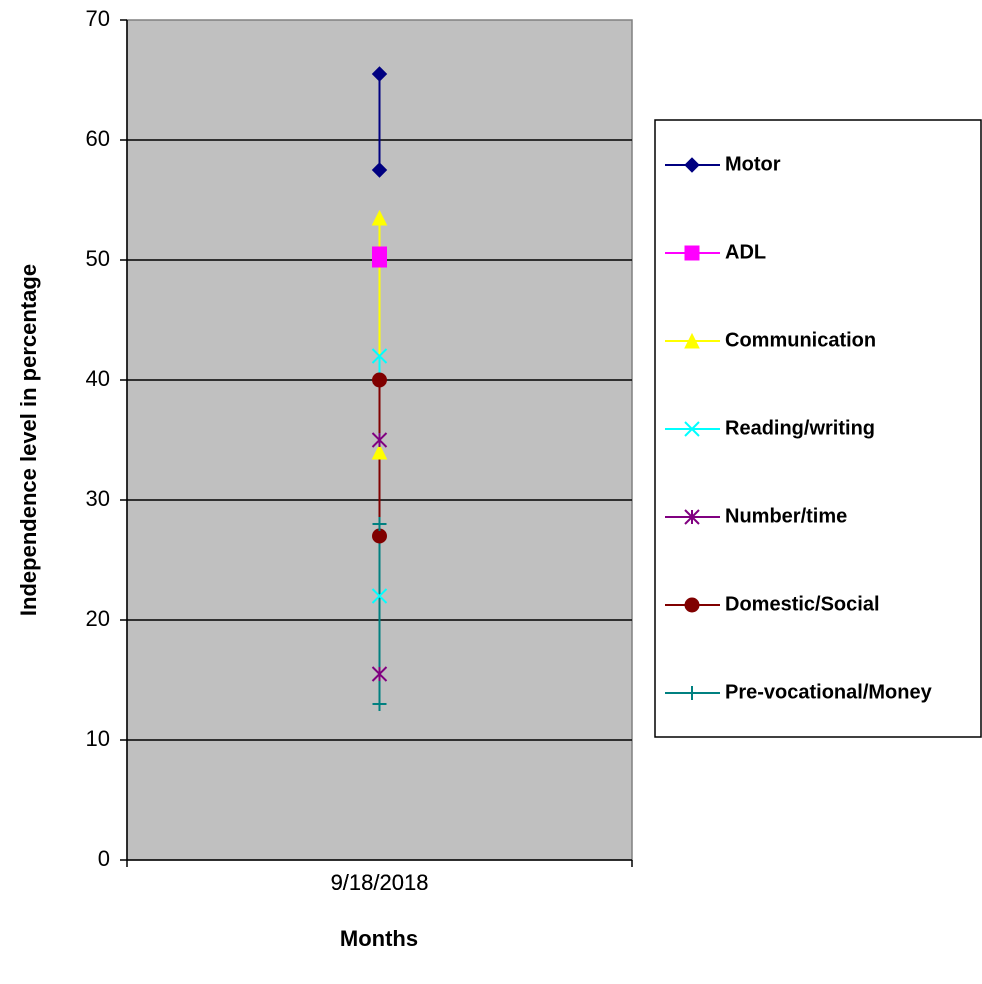 The image size is (982, 984). I want to click on y-tick-label: 20, so click(98, 618).